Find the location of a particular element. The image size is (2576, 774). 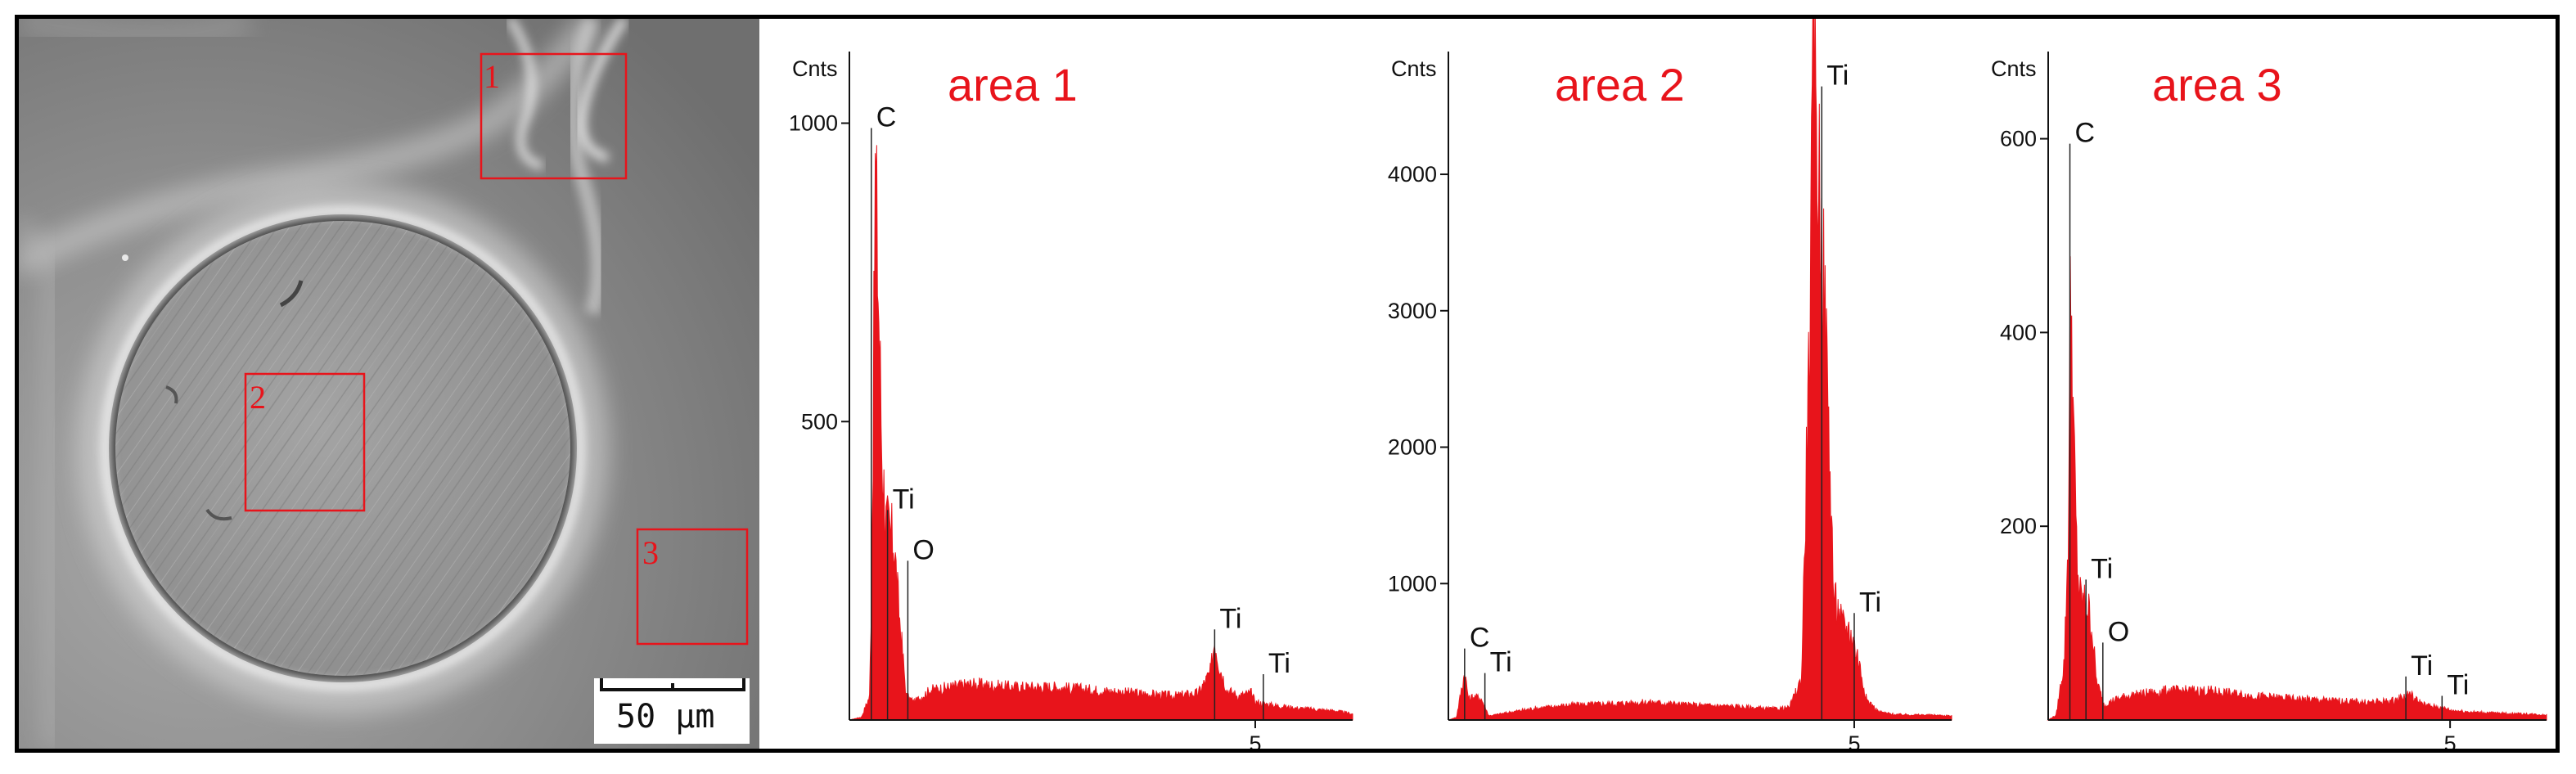

chart-title: area 2 is located at coordinates (1620, 85).